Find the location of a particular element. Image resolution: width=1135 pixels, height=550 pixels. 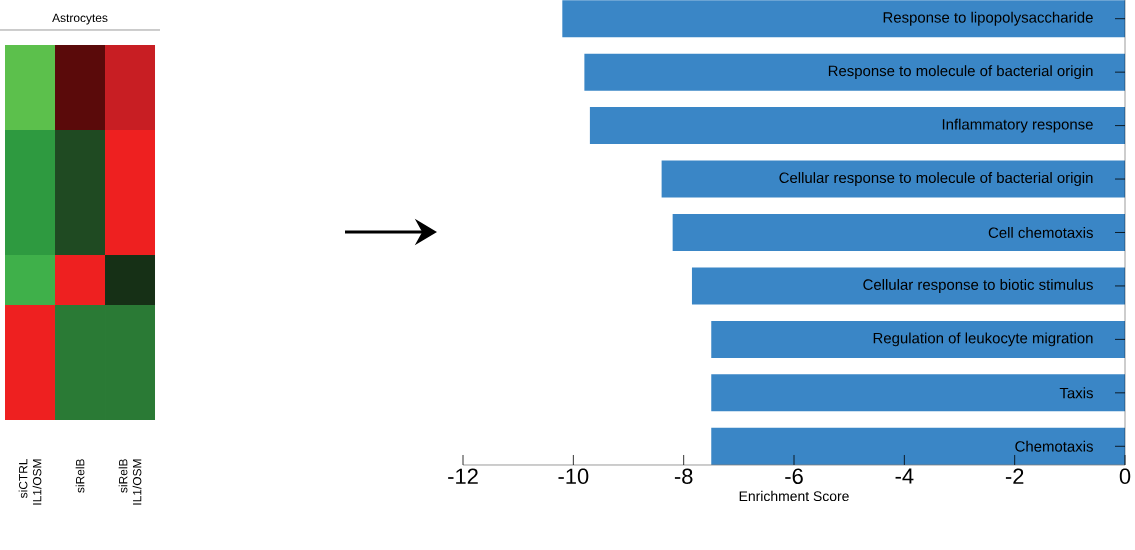

x-tick-label: -10 is located at coordinates (573, 476).